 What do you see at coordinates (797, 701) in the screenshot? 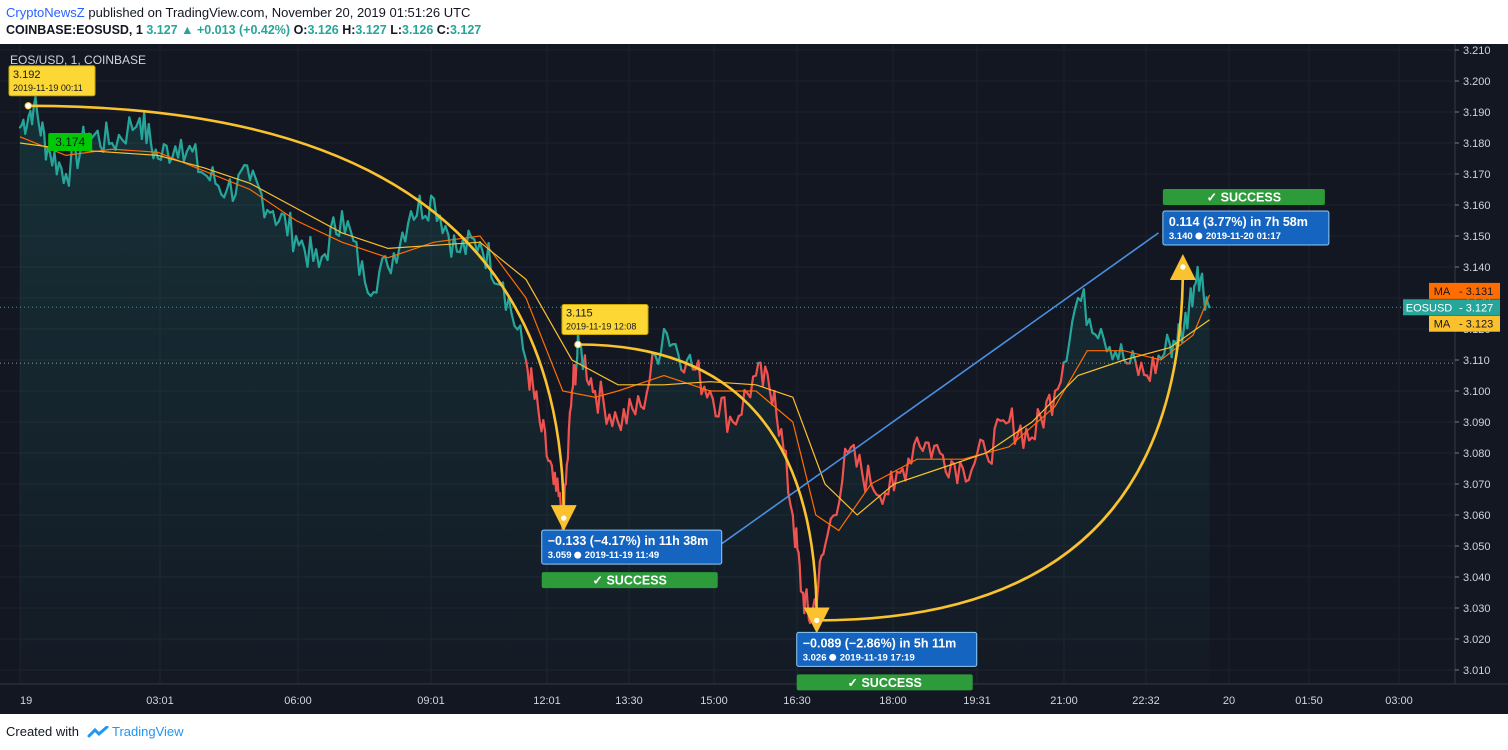
I see `x-tick-label: 16:30` at bounding box center [797, 701].